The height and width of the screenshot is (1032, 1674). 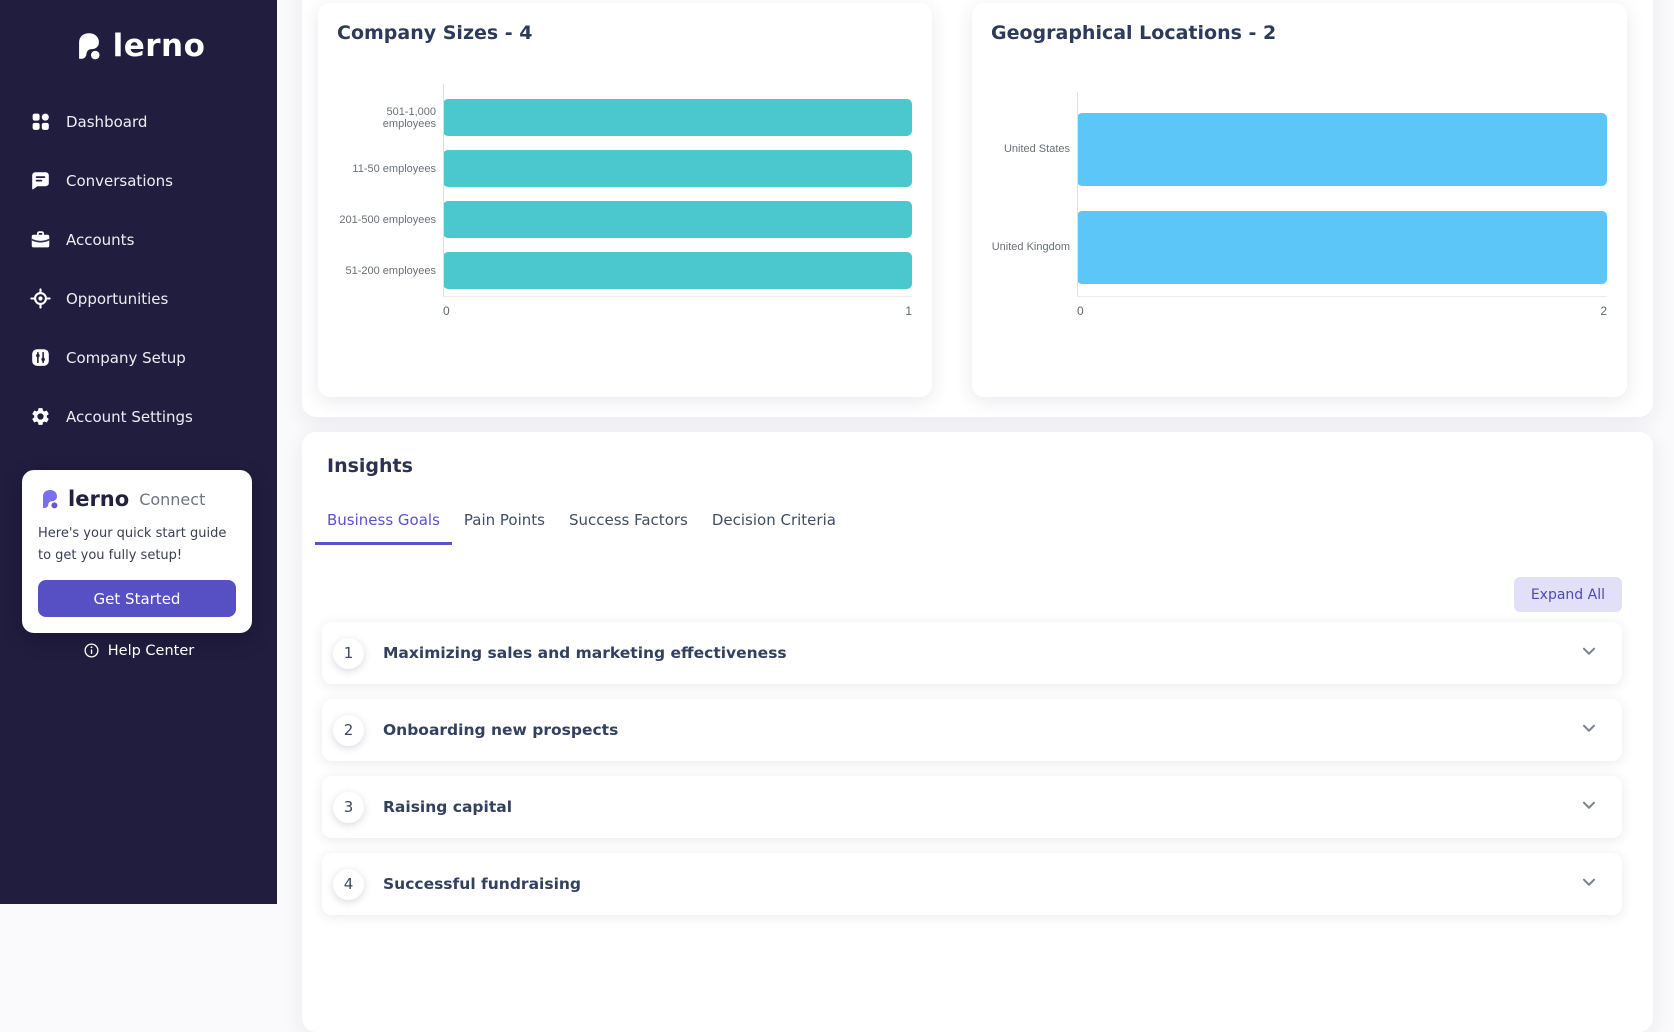 I want to click on sidebar-item-label: Opportunities, so click(x=117, y=298).